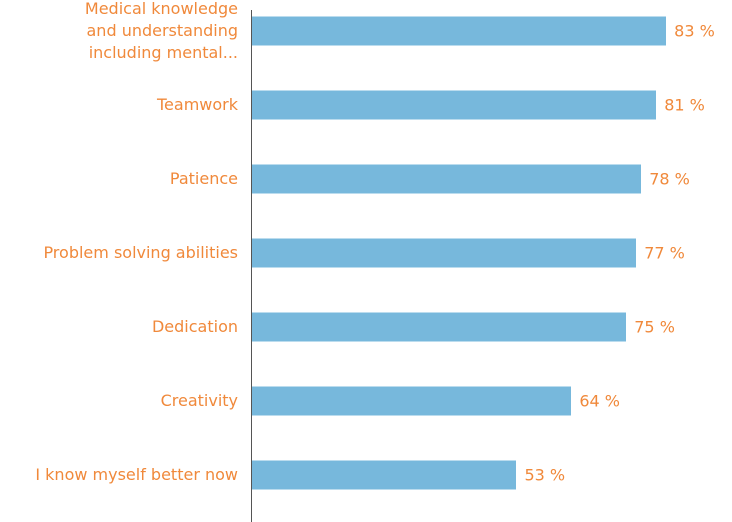 The image size is (732, 522). What do you see at coordinates (684, 105) in the screenshot?
I see `value-label: 81 %` at bounding box center [684, 105].